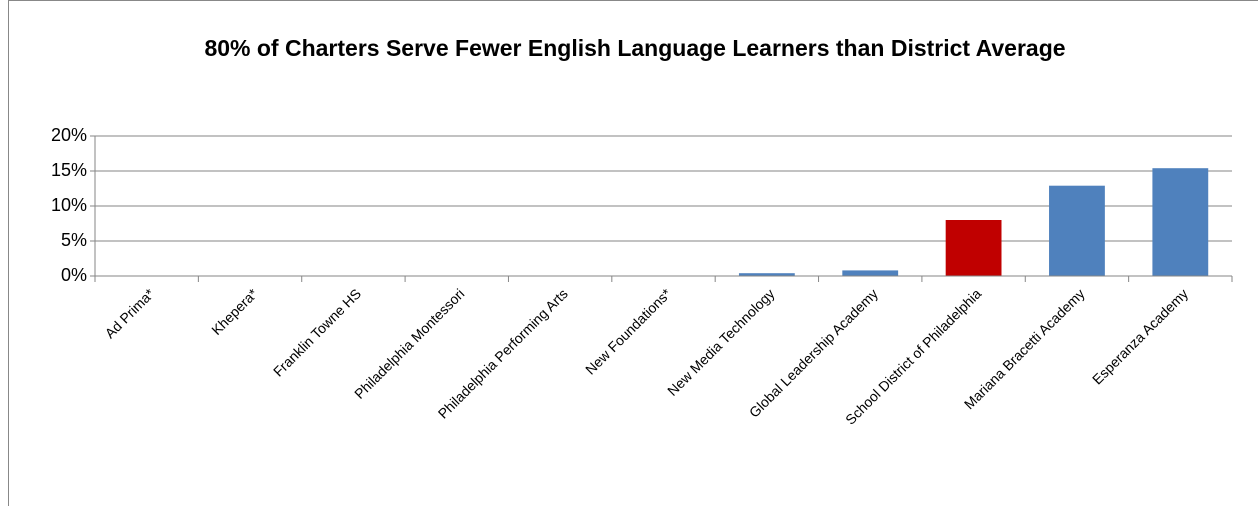 The width and height of the screenshot is (1258, 506). What do you see at coordinates (74, 240) in the screenshot?
I see `y-tick-label: 5%` at bounding box center [74, 240].